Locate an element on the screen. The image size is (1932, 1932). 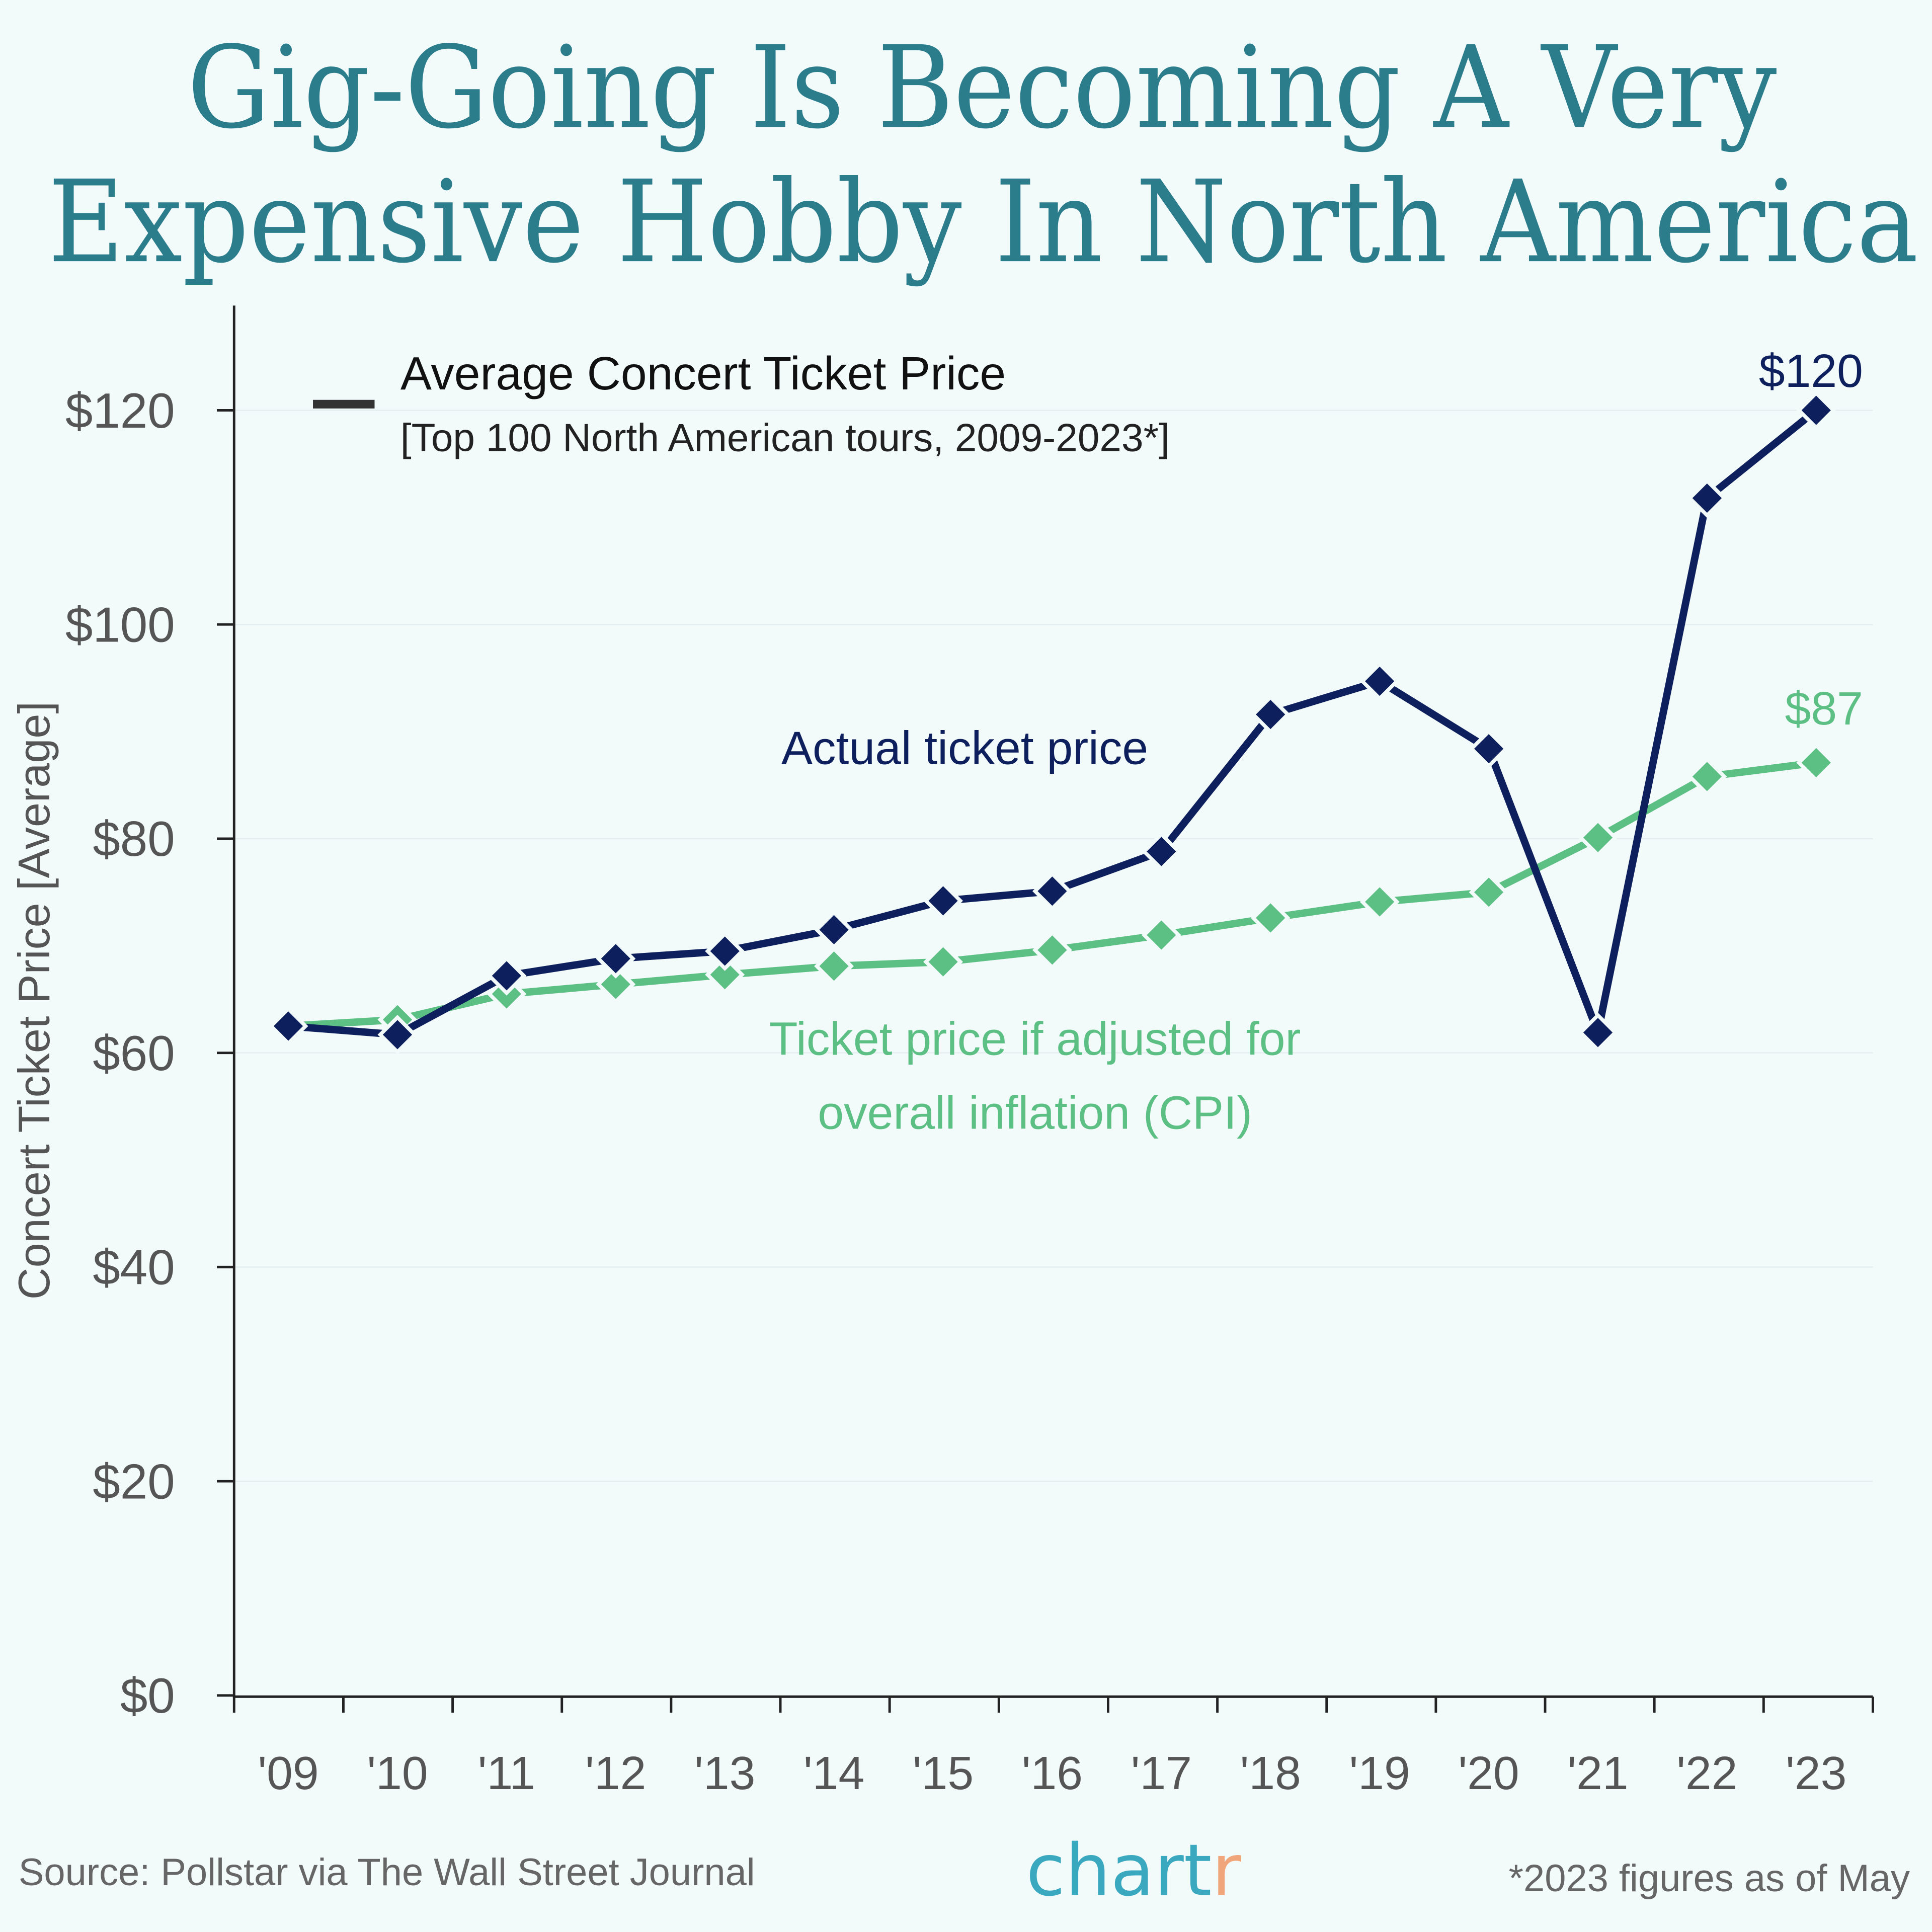
y-tick-label: $0 is located at coordinates (147, 1696).